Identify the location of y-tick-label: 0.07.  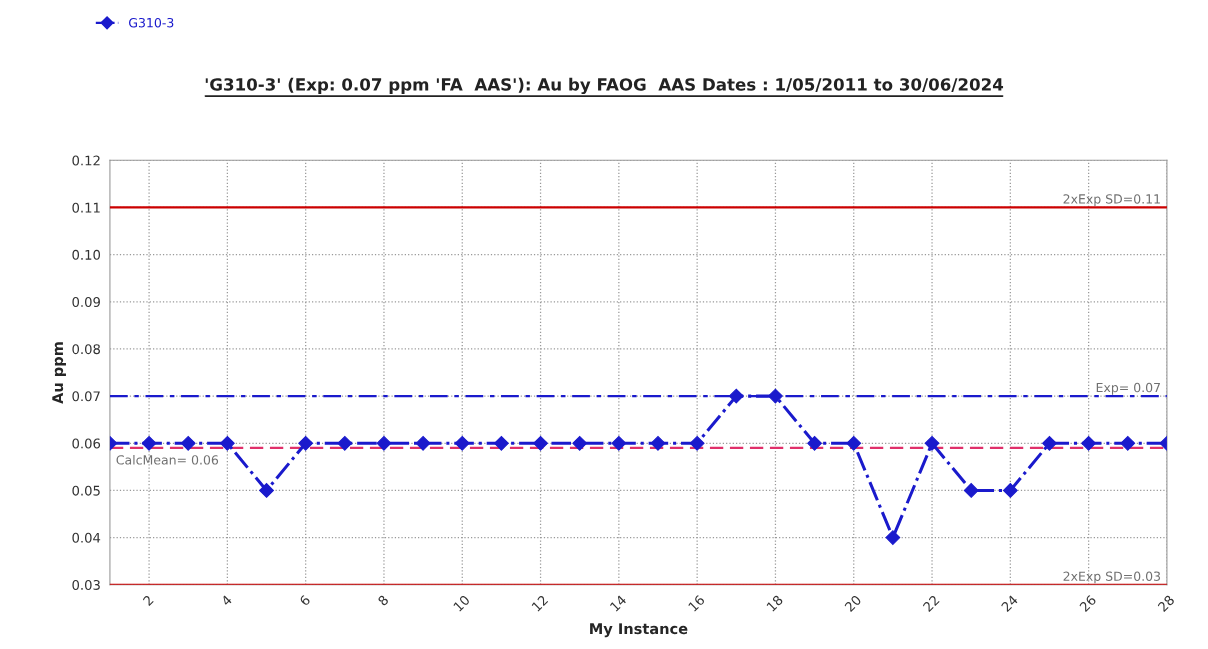
(86, 396).